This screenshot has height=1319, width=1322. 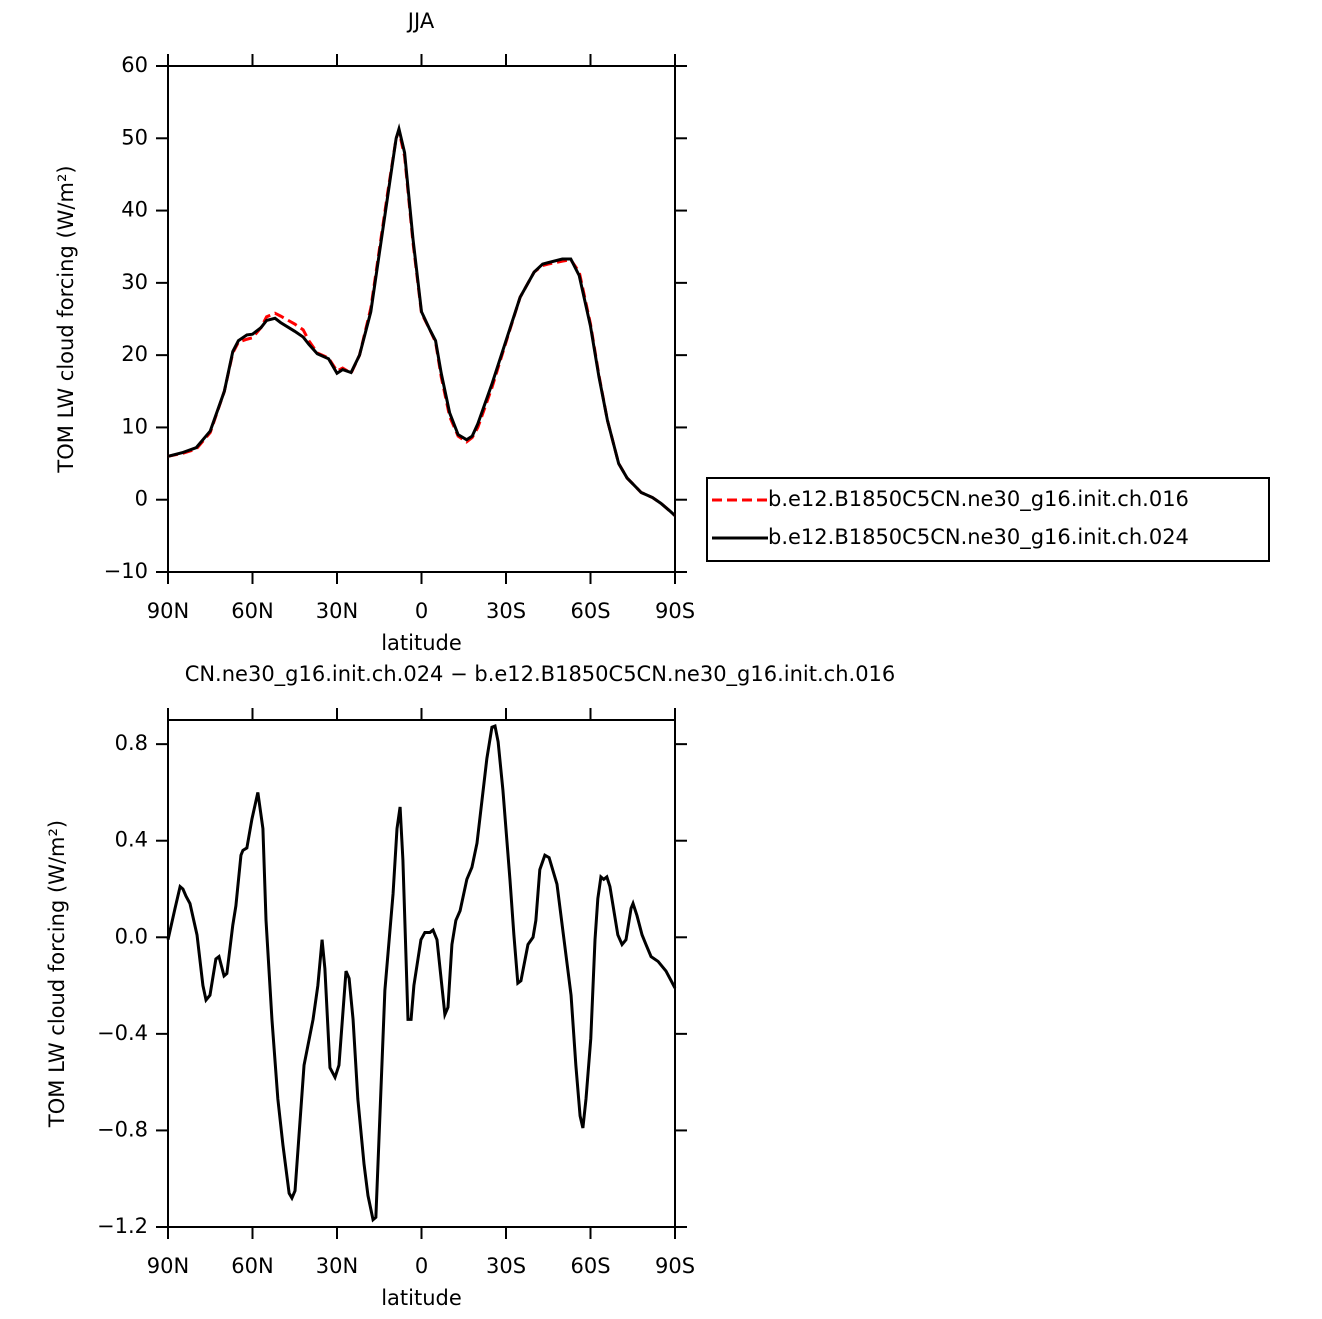 I want to click on y-tick-label: 60, so click(x=134, y=65).